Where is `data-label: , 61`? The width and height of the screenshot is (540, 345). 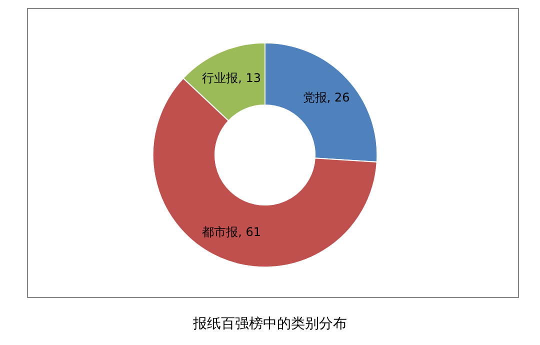
data-label: , 61 is located at coordinates (250, 232).